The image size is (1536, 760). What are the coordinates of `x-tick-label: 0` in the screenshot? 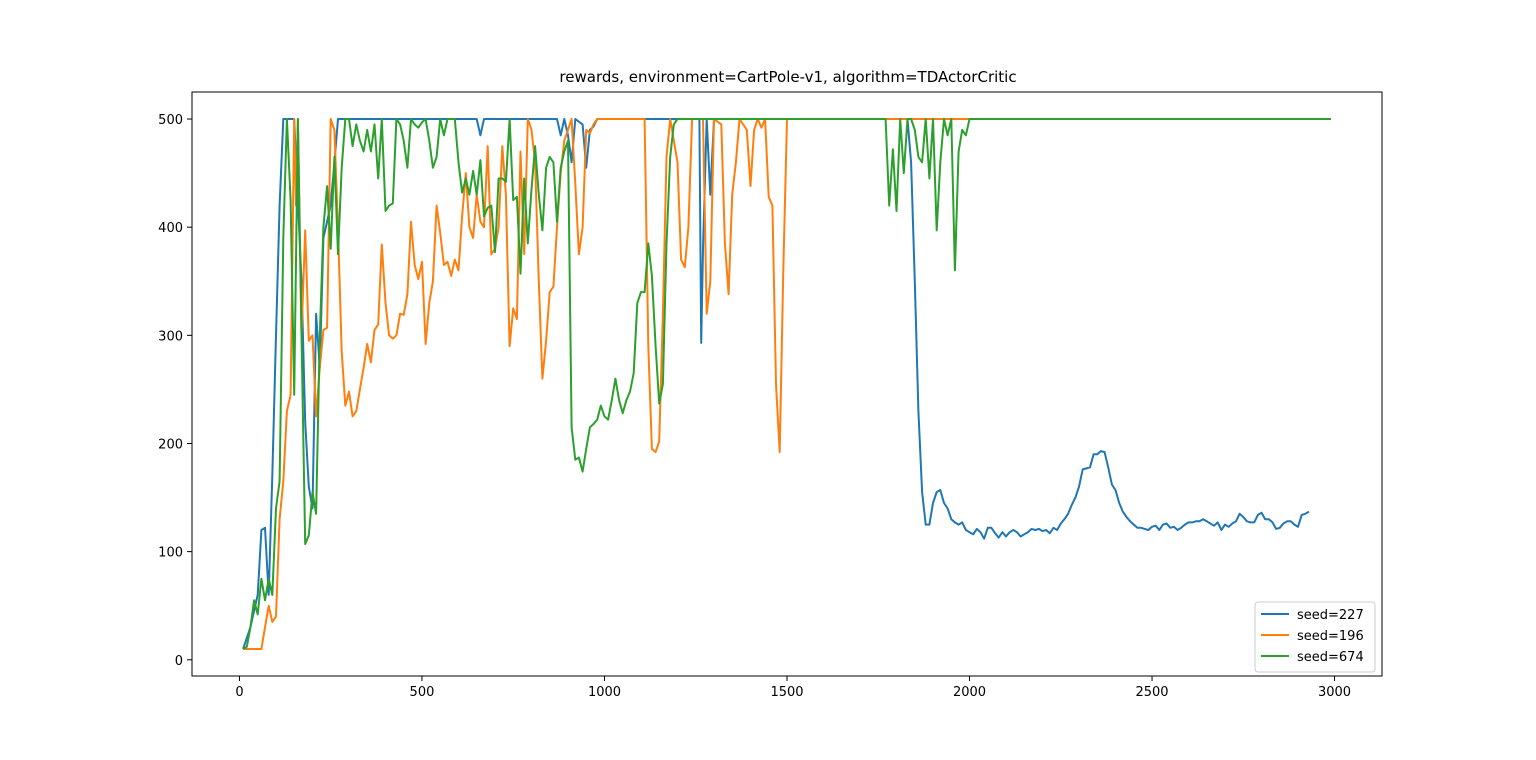 It's located at (239, 692).